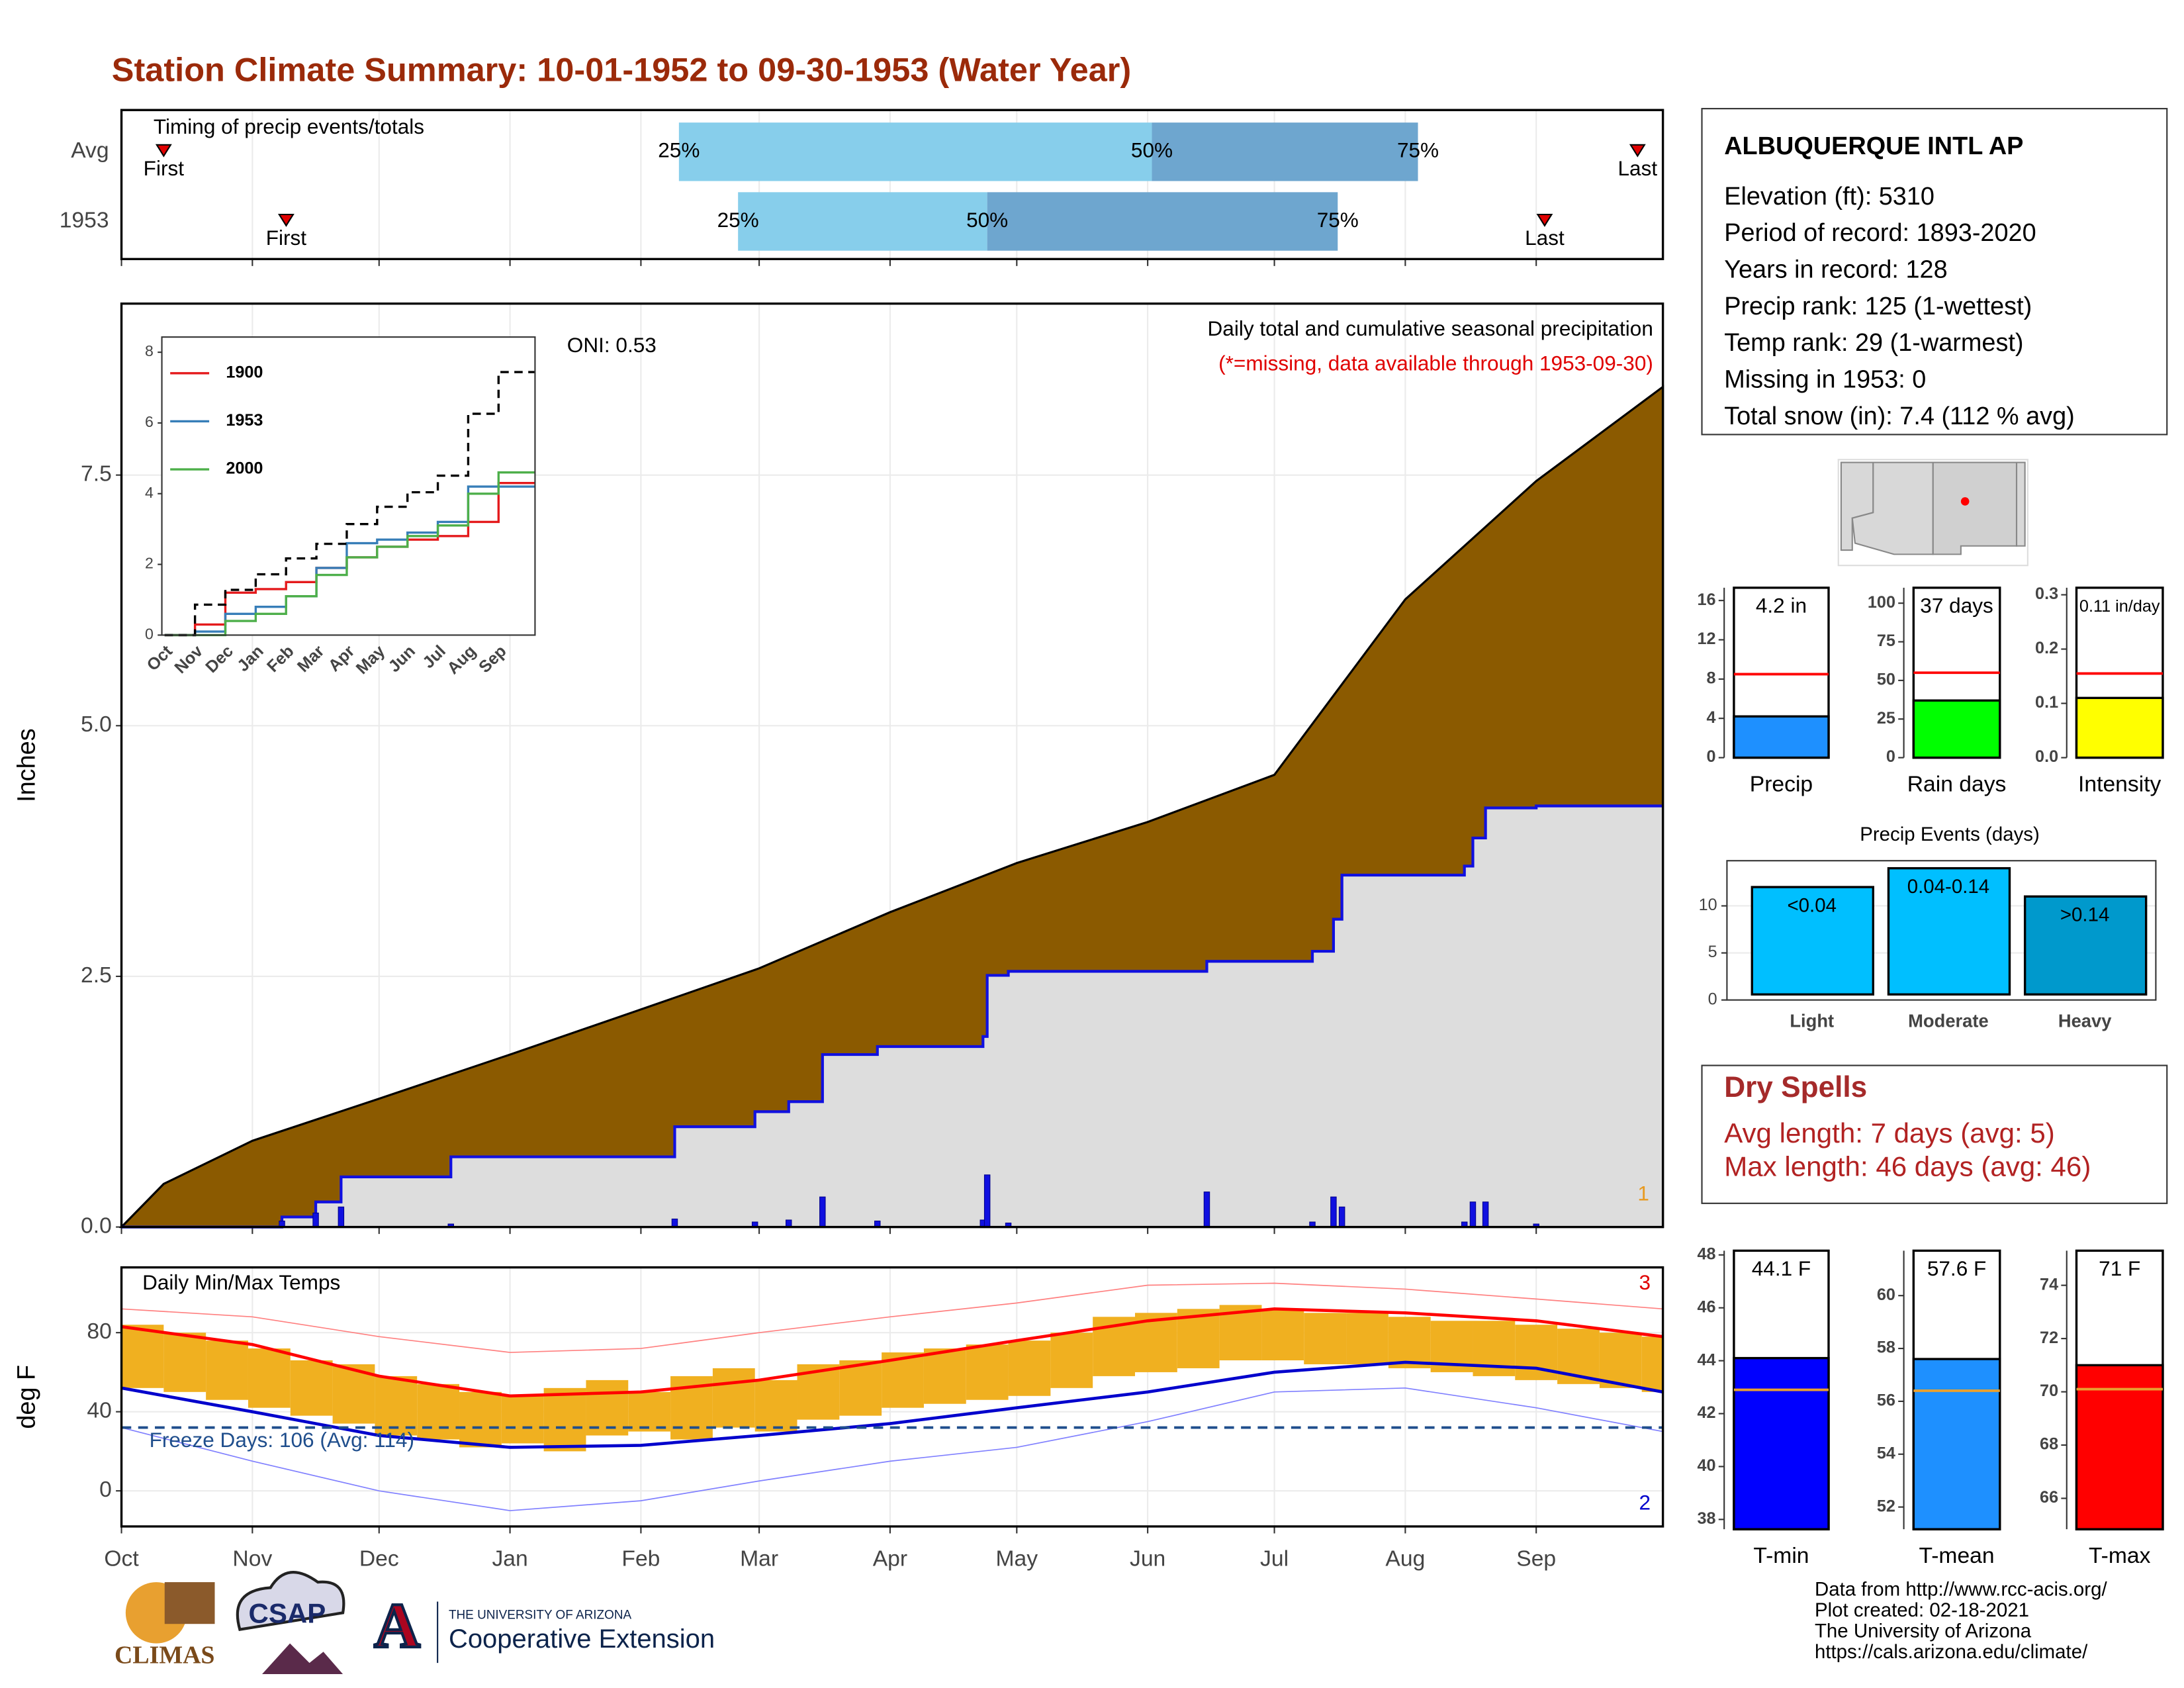 The height and width of the screenshot is (1688, 2184). Describe the element at coordinates (1829, 197) in the screenshot. I see `station-info: Elevation (ft): 5310` at that location.